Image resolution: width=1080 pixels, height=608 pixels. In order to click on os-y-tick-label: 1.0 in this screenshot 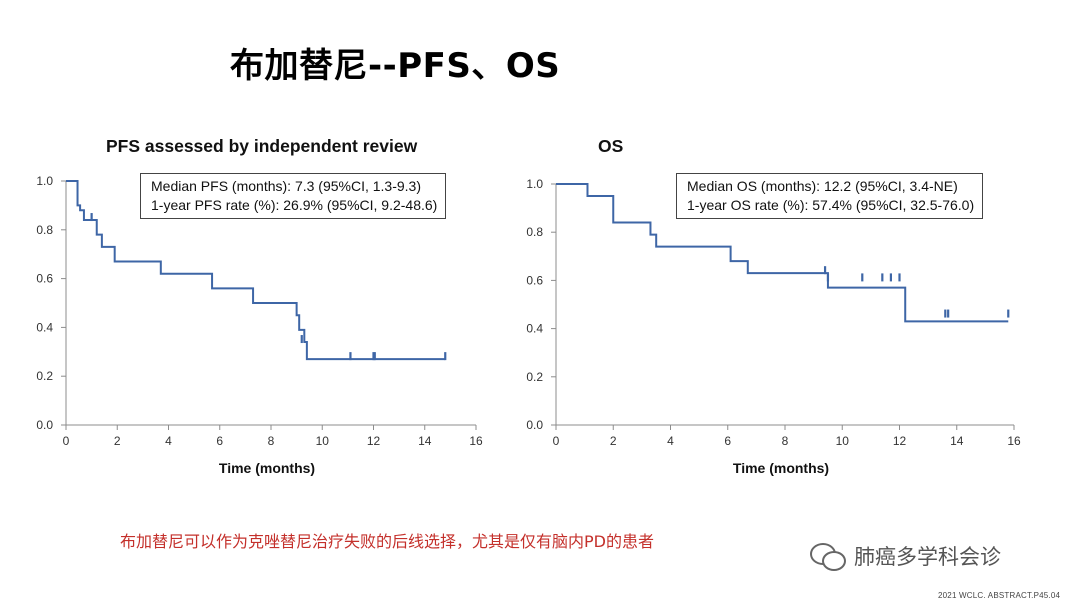, I will do `click(534, 184)`.